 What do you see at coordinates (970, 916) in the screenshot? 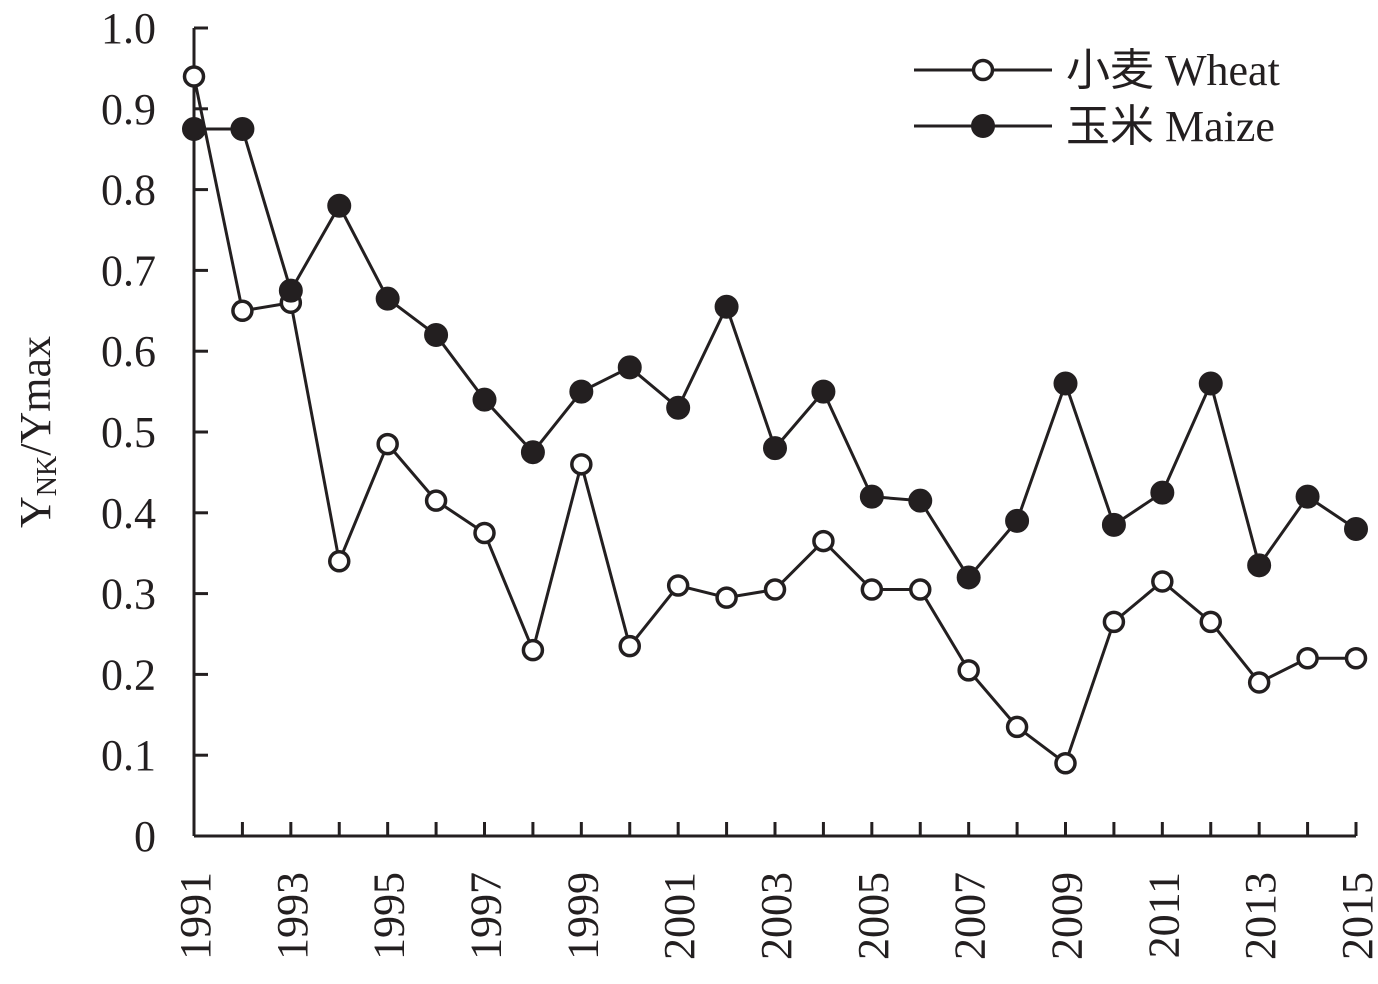
I see `x-tick-label: 2007` at bounding box center [970, 916].